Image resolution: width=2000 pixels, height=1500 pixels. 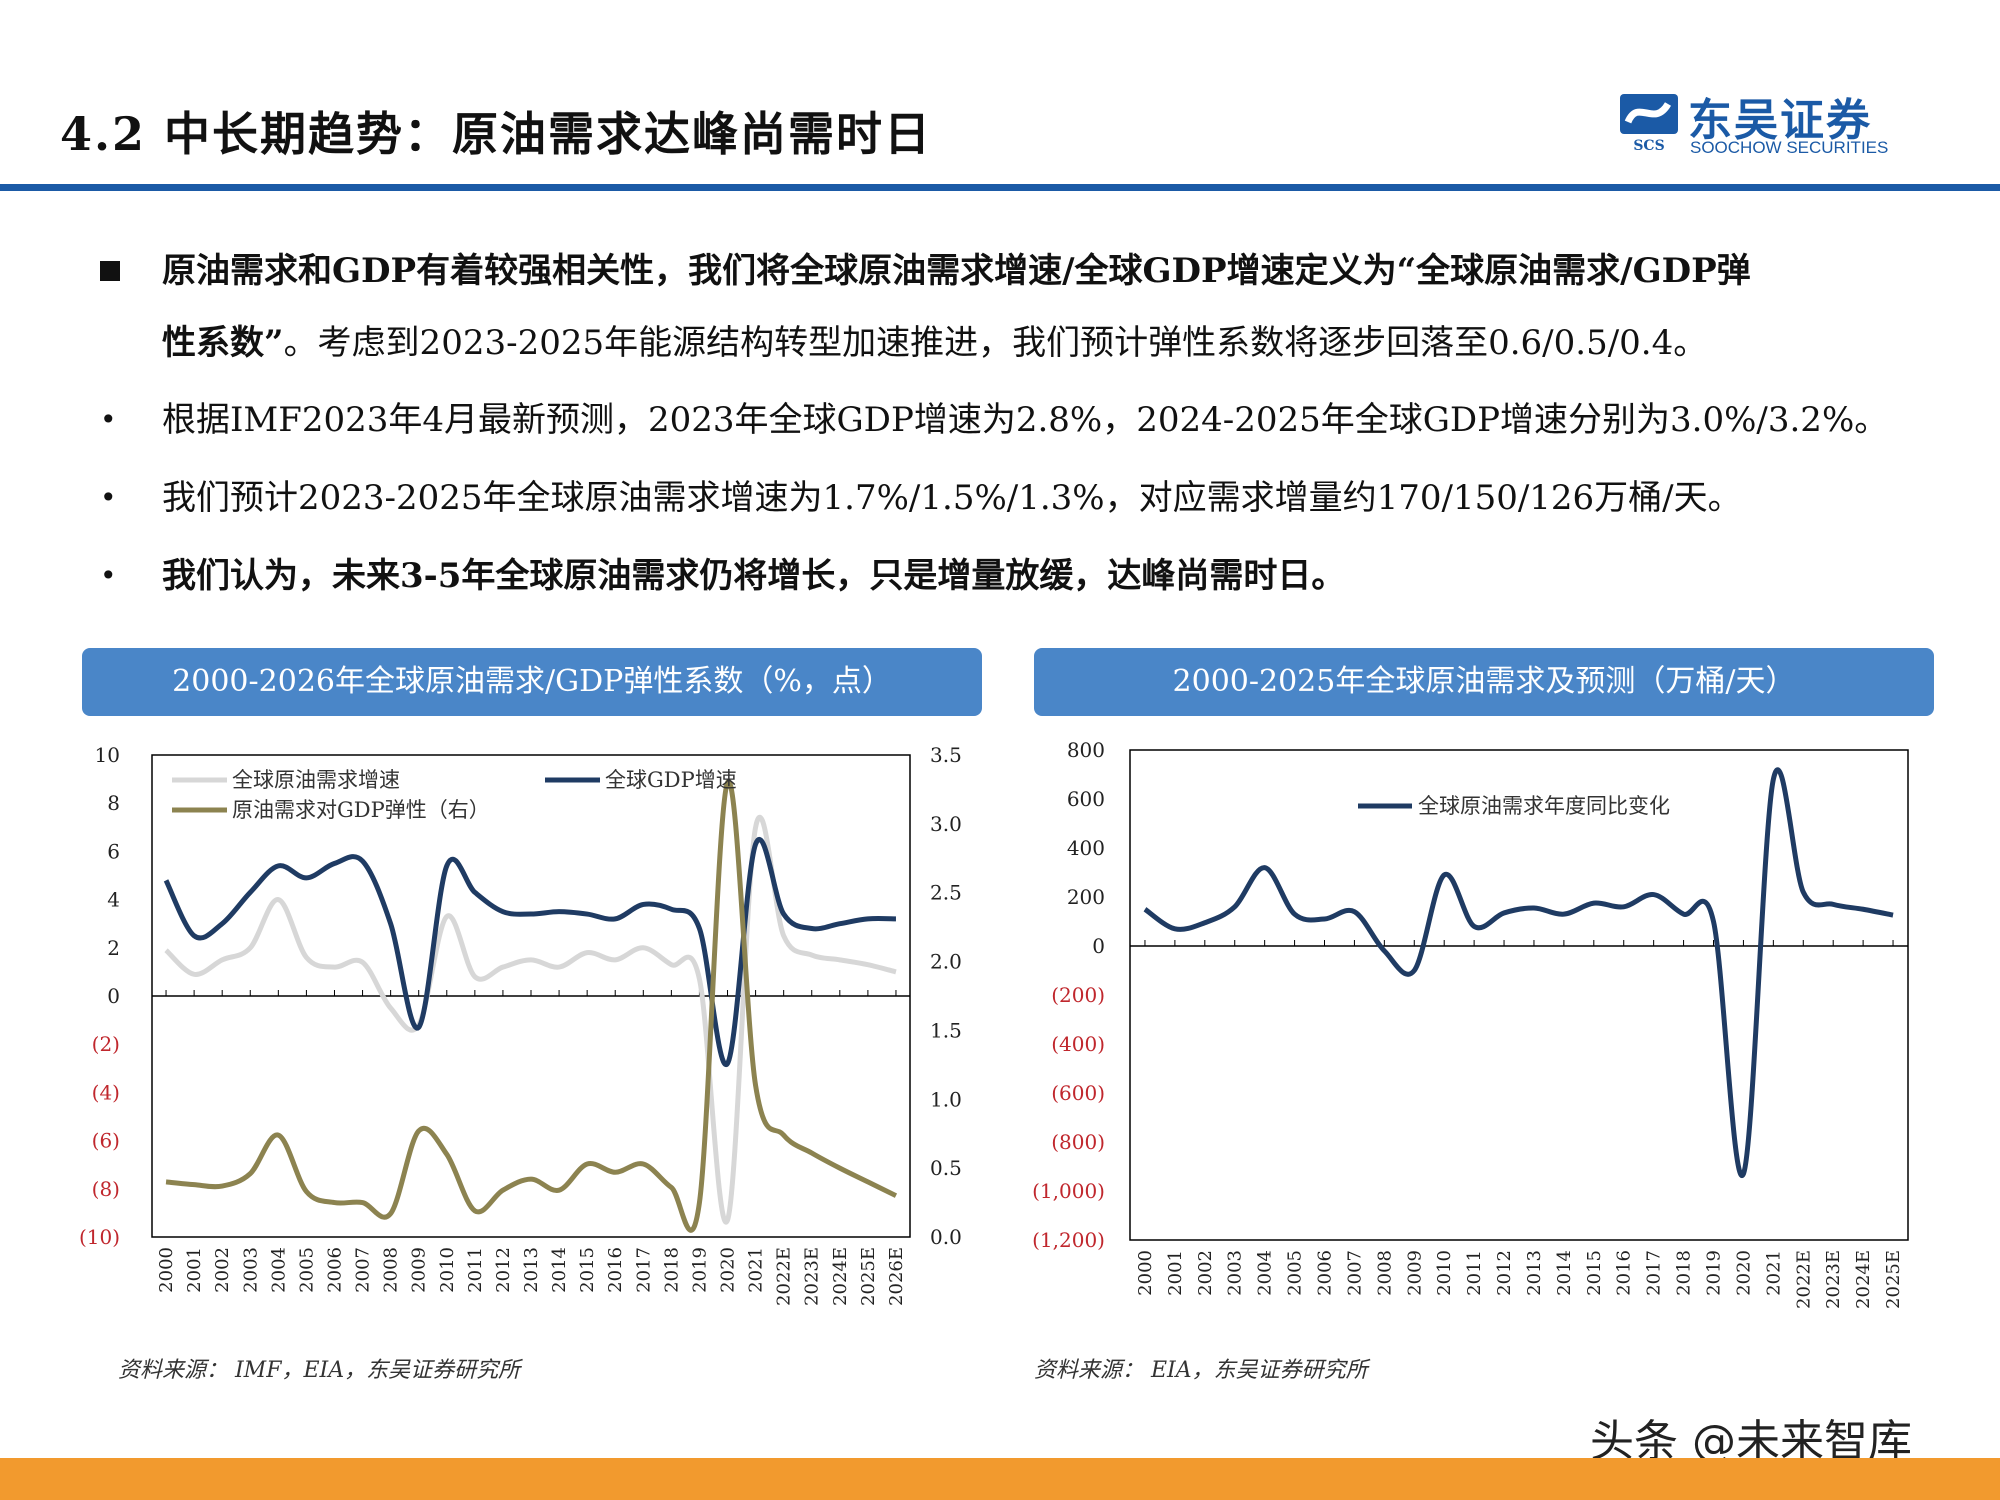 What do you see at coordinates (1648, 145) in the screenshot?
I see `logo-abbr: SCS` at bounding box center [1648, 145].